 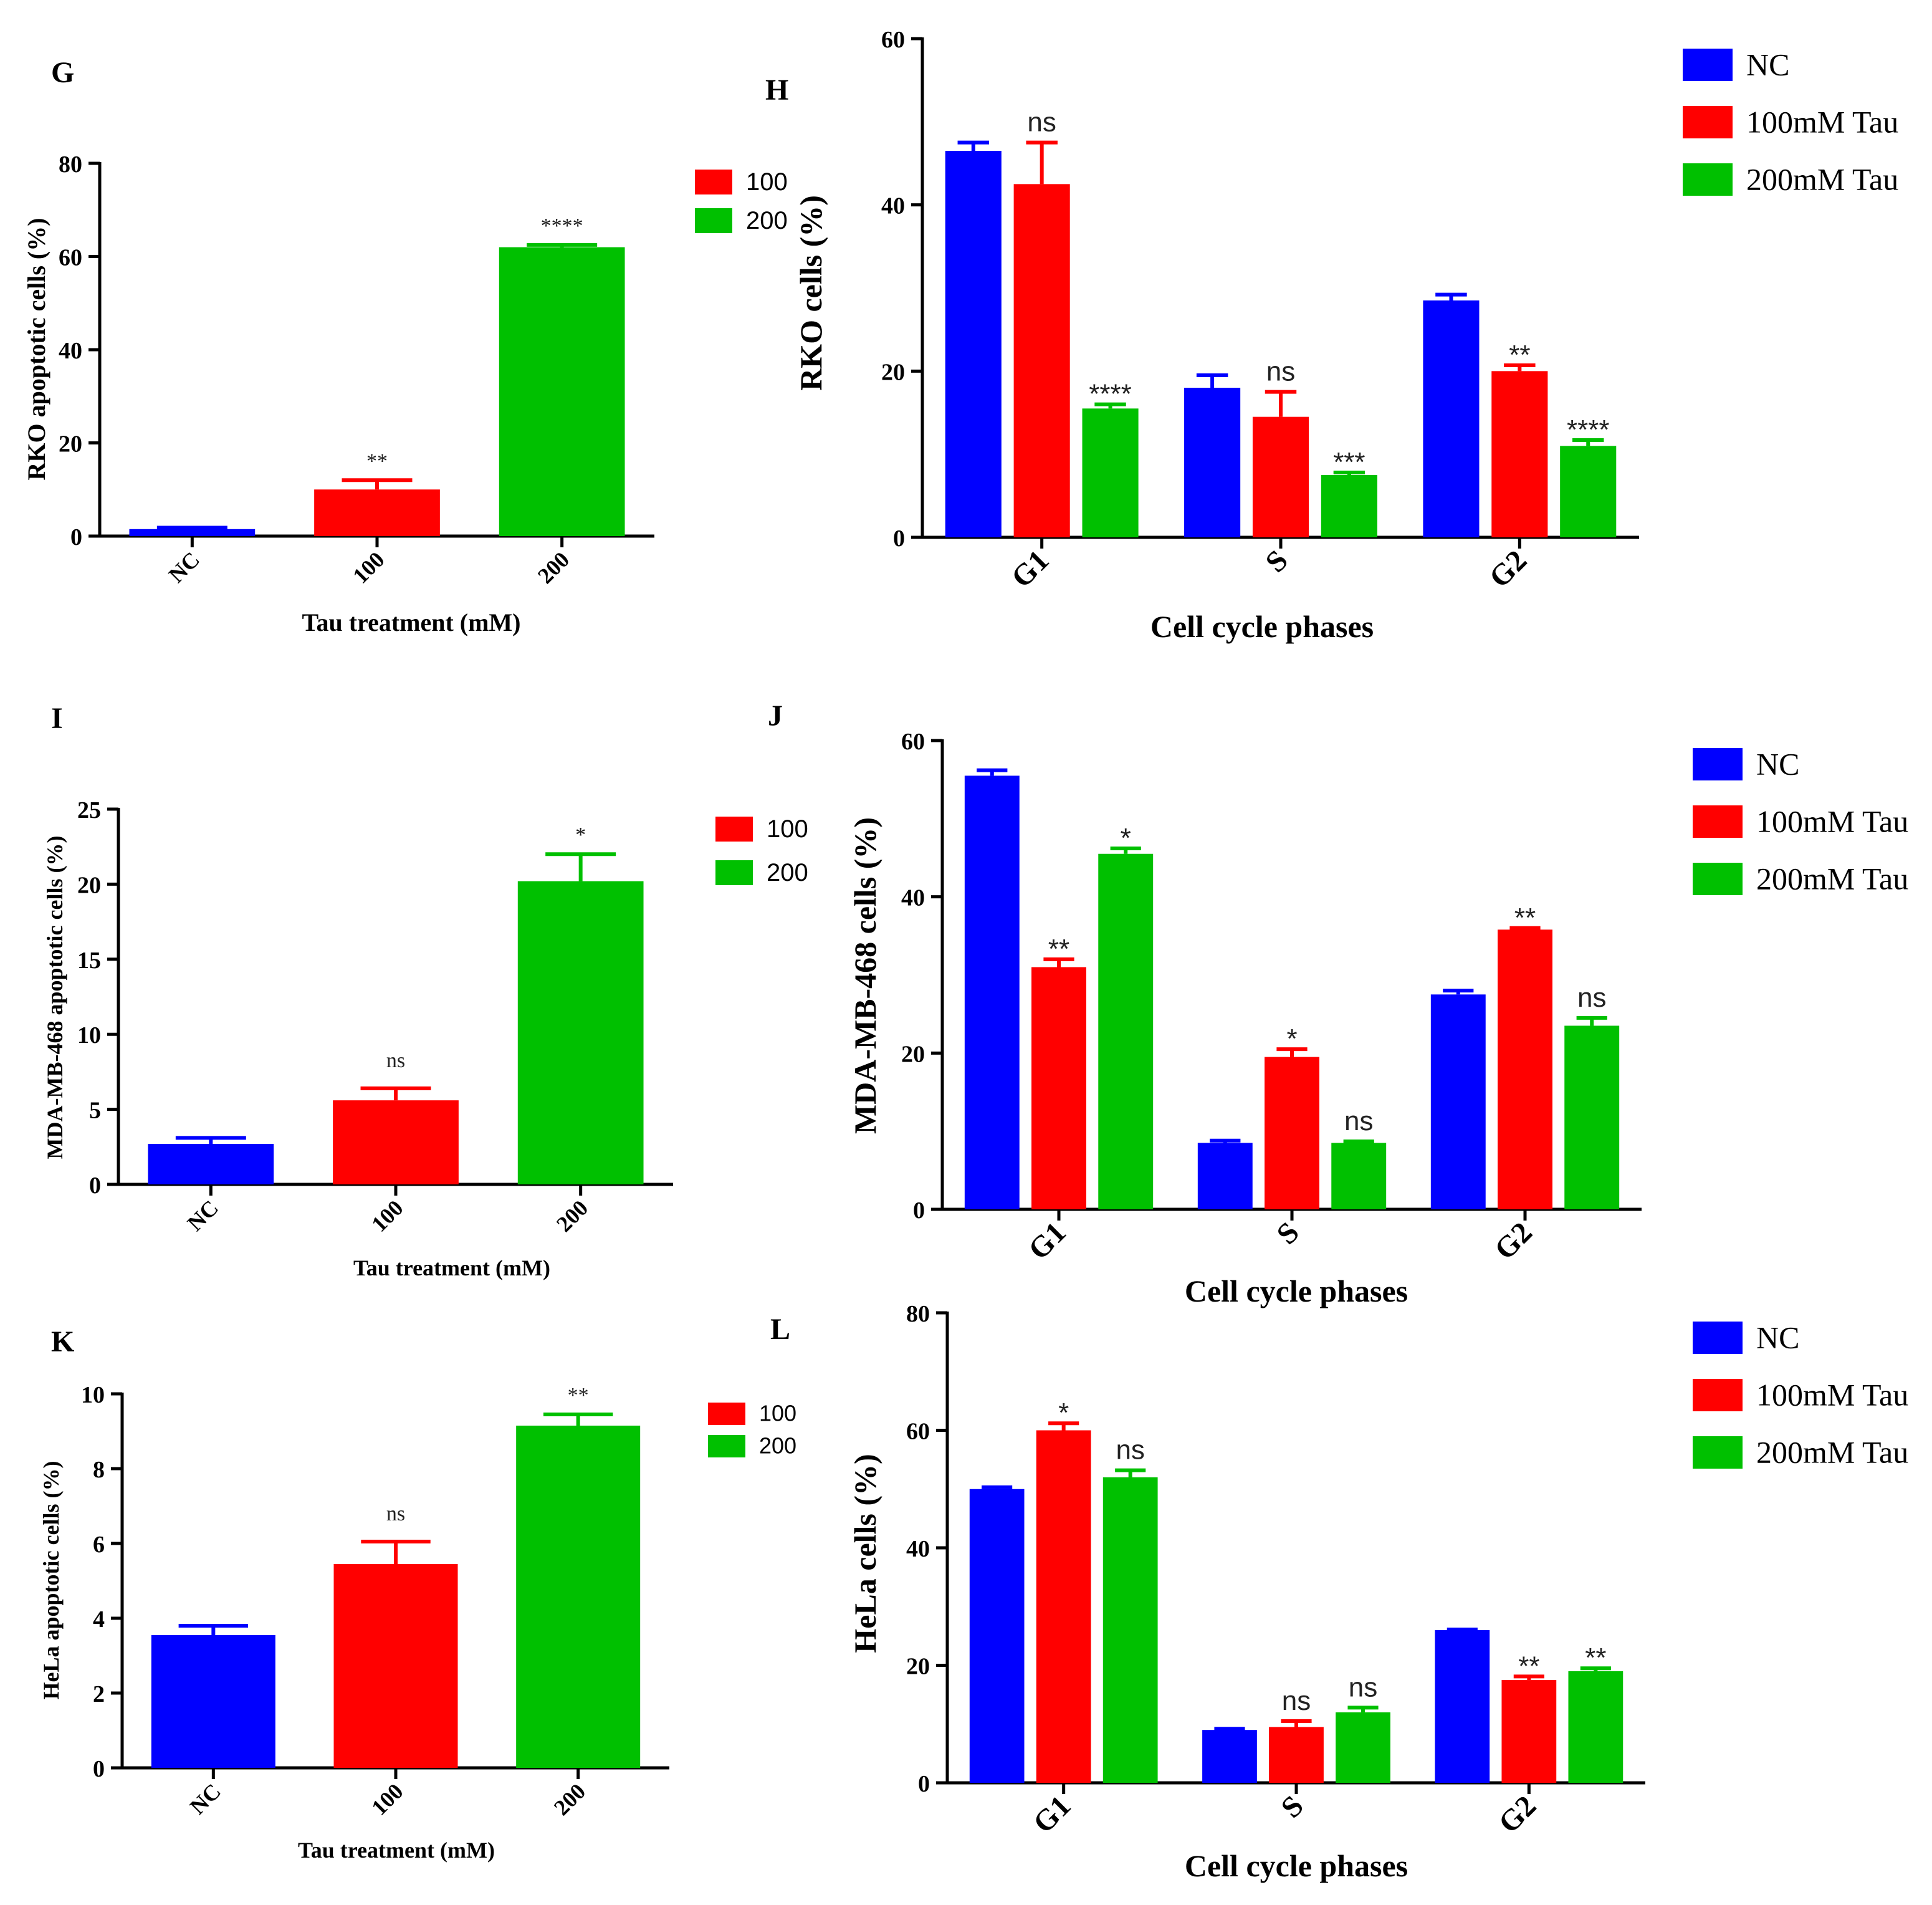 I want to click on x-axis-label: Cell cycle phases, so click(x=1296, y=1291).